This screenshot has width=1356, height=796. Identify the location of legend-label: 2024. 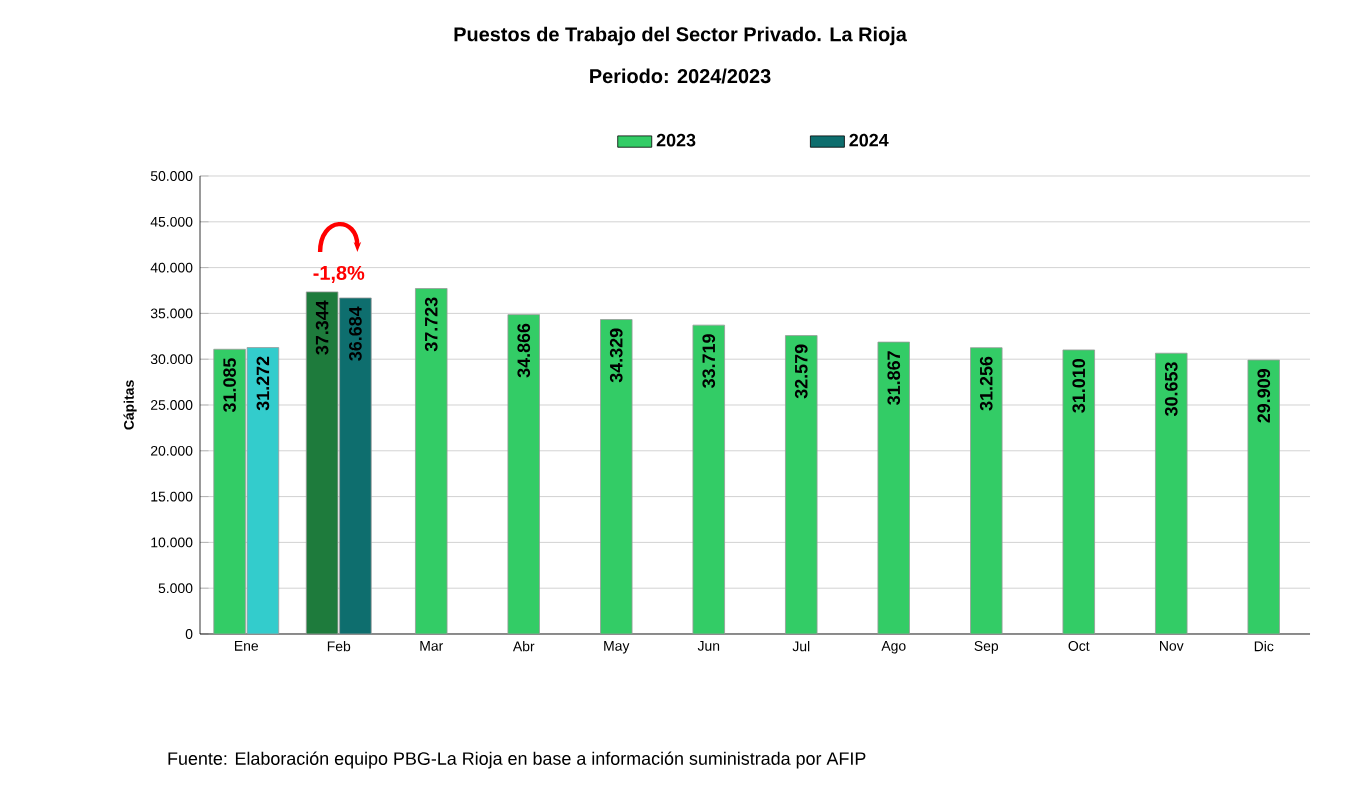
(869, 140).